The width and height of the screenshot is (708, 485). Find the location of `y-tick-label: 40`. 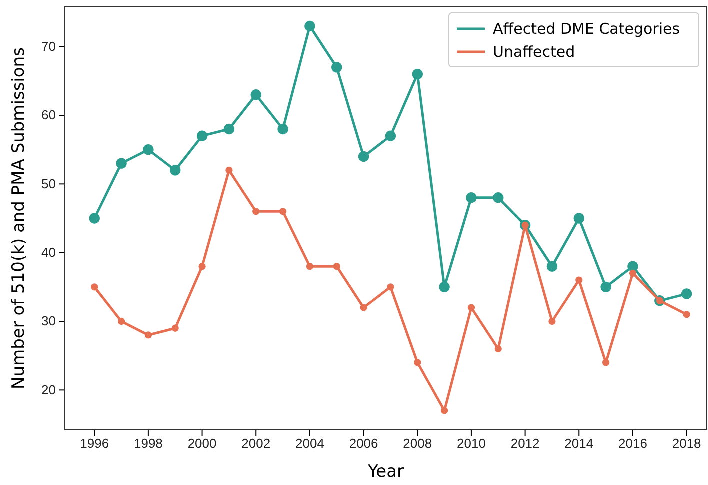

y-tick-label: 40 is located at coordinates (49, 252).